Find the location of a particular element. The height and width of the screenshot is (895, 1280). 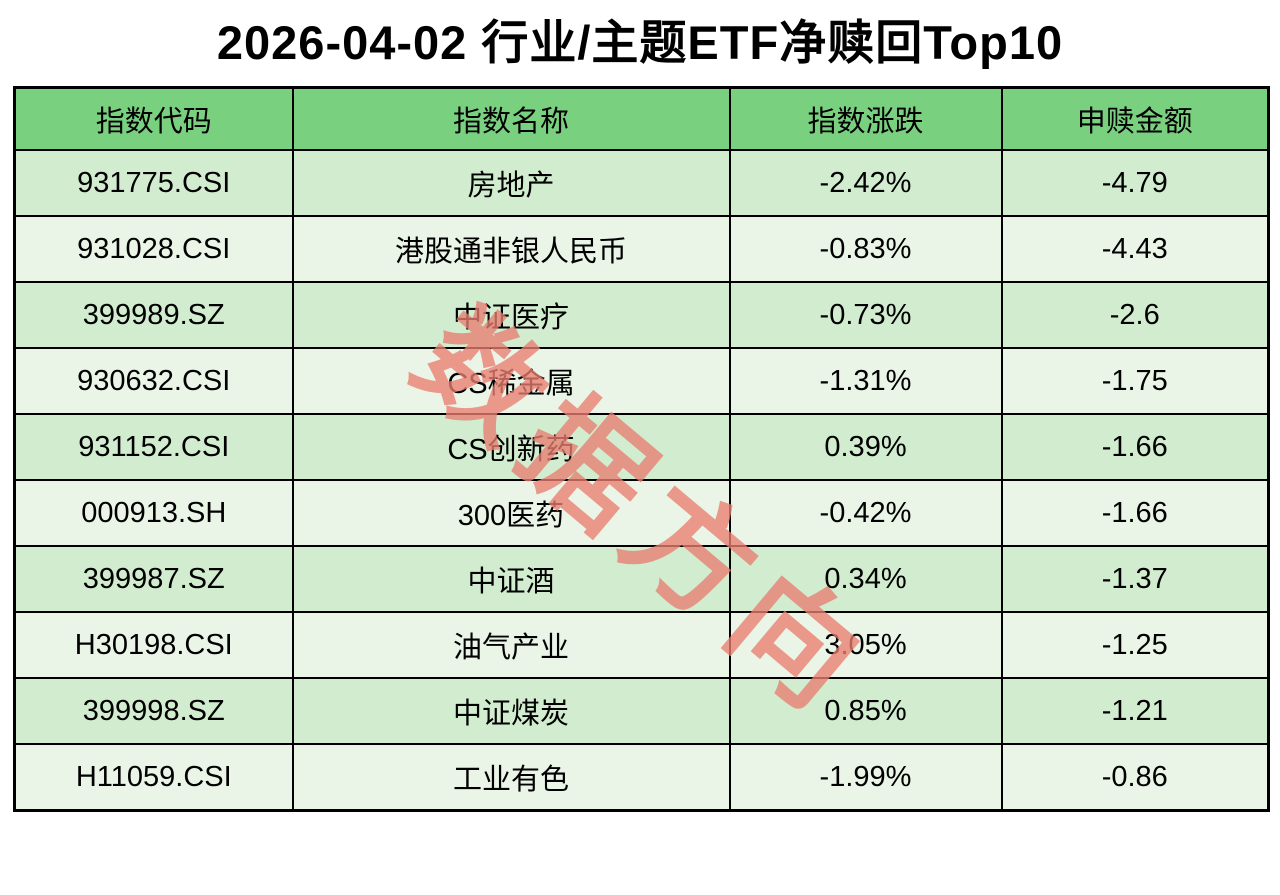

table-row: 931152.CSI CS创新药 0.39% -1.66 is located at coordinates (641, 447).